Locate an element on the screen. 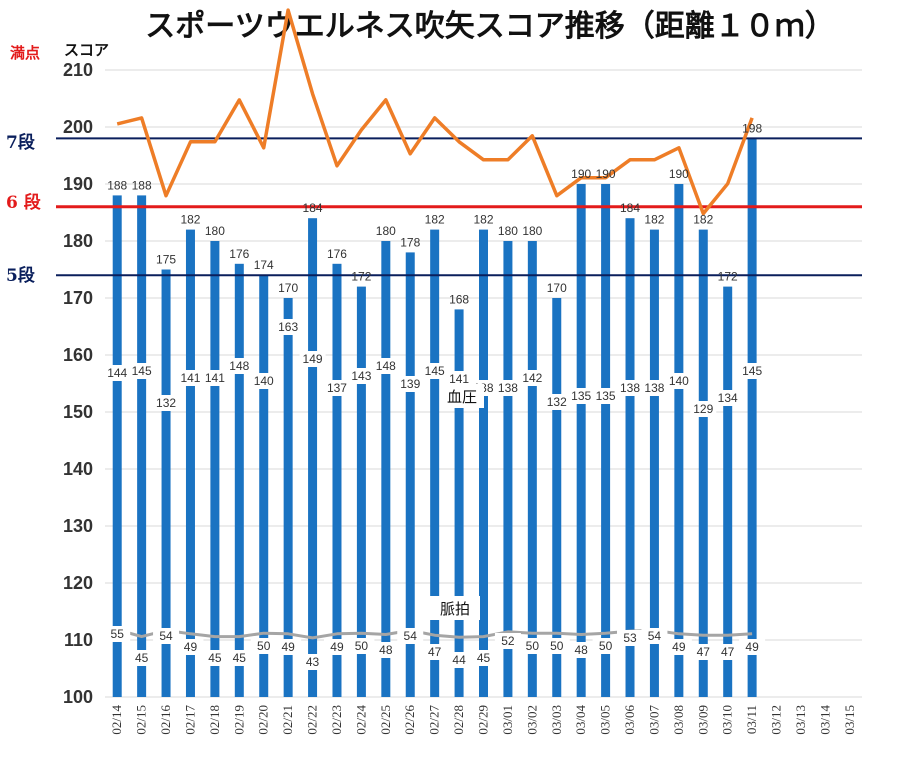 Image resolution: width=900 pixels, height=762 pixels. pulse-value-label: 54 is located at coordinates (166, 636).